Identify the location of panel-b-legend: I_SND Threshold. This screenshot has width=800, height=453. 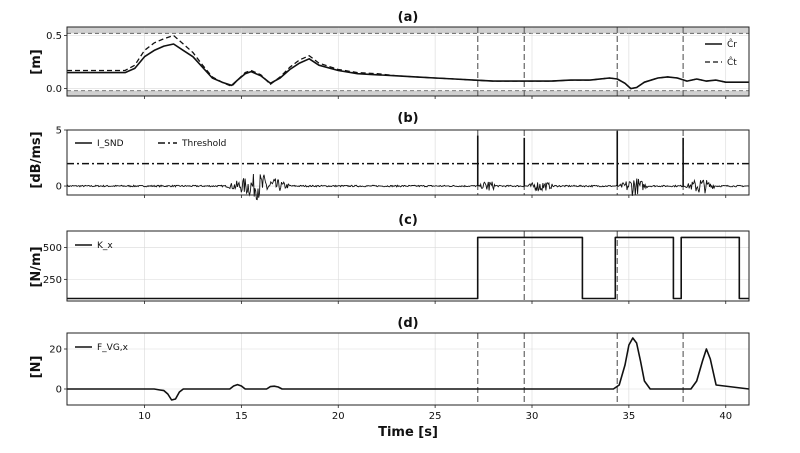
(150, 144).